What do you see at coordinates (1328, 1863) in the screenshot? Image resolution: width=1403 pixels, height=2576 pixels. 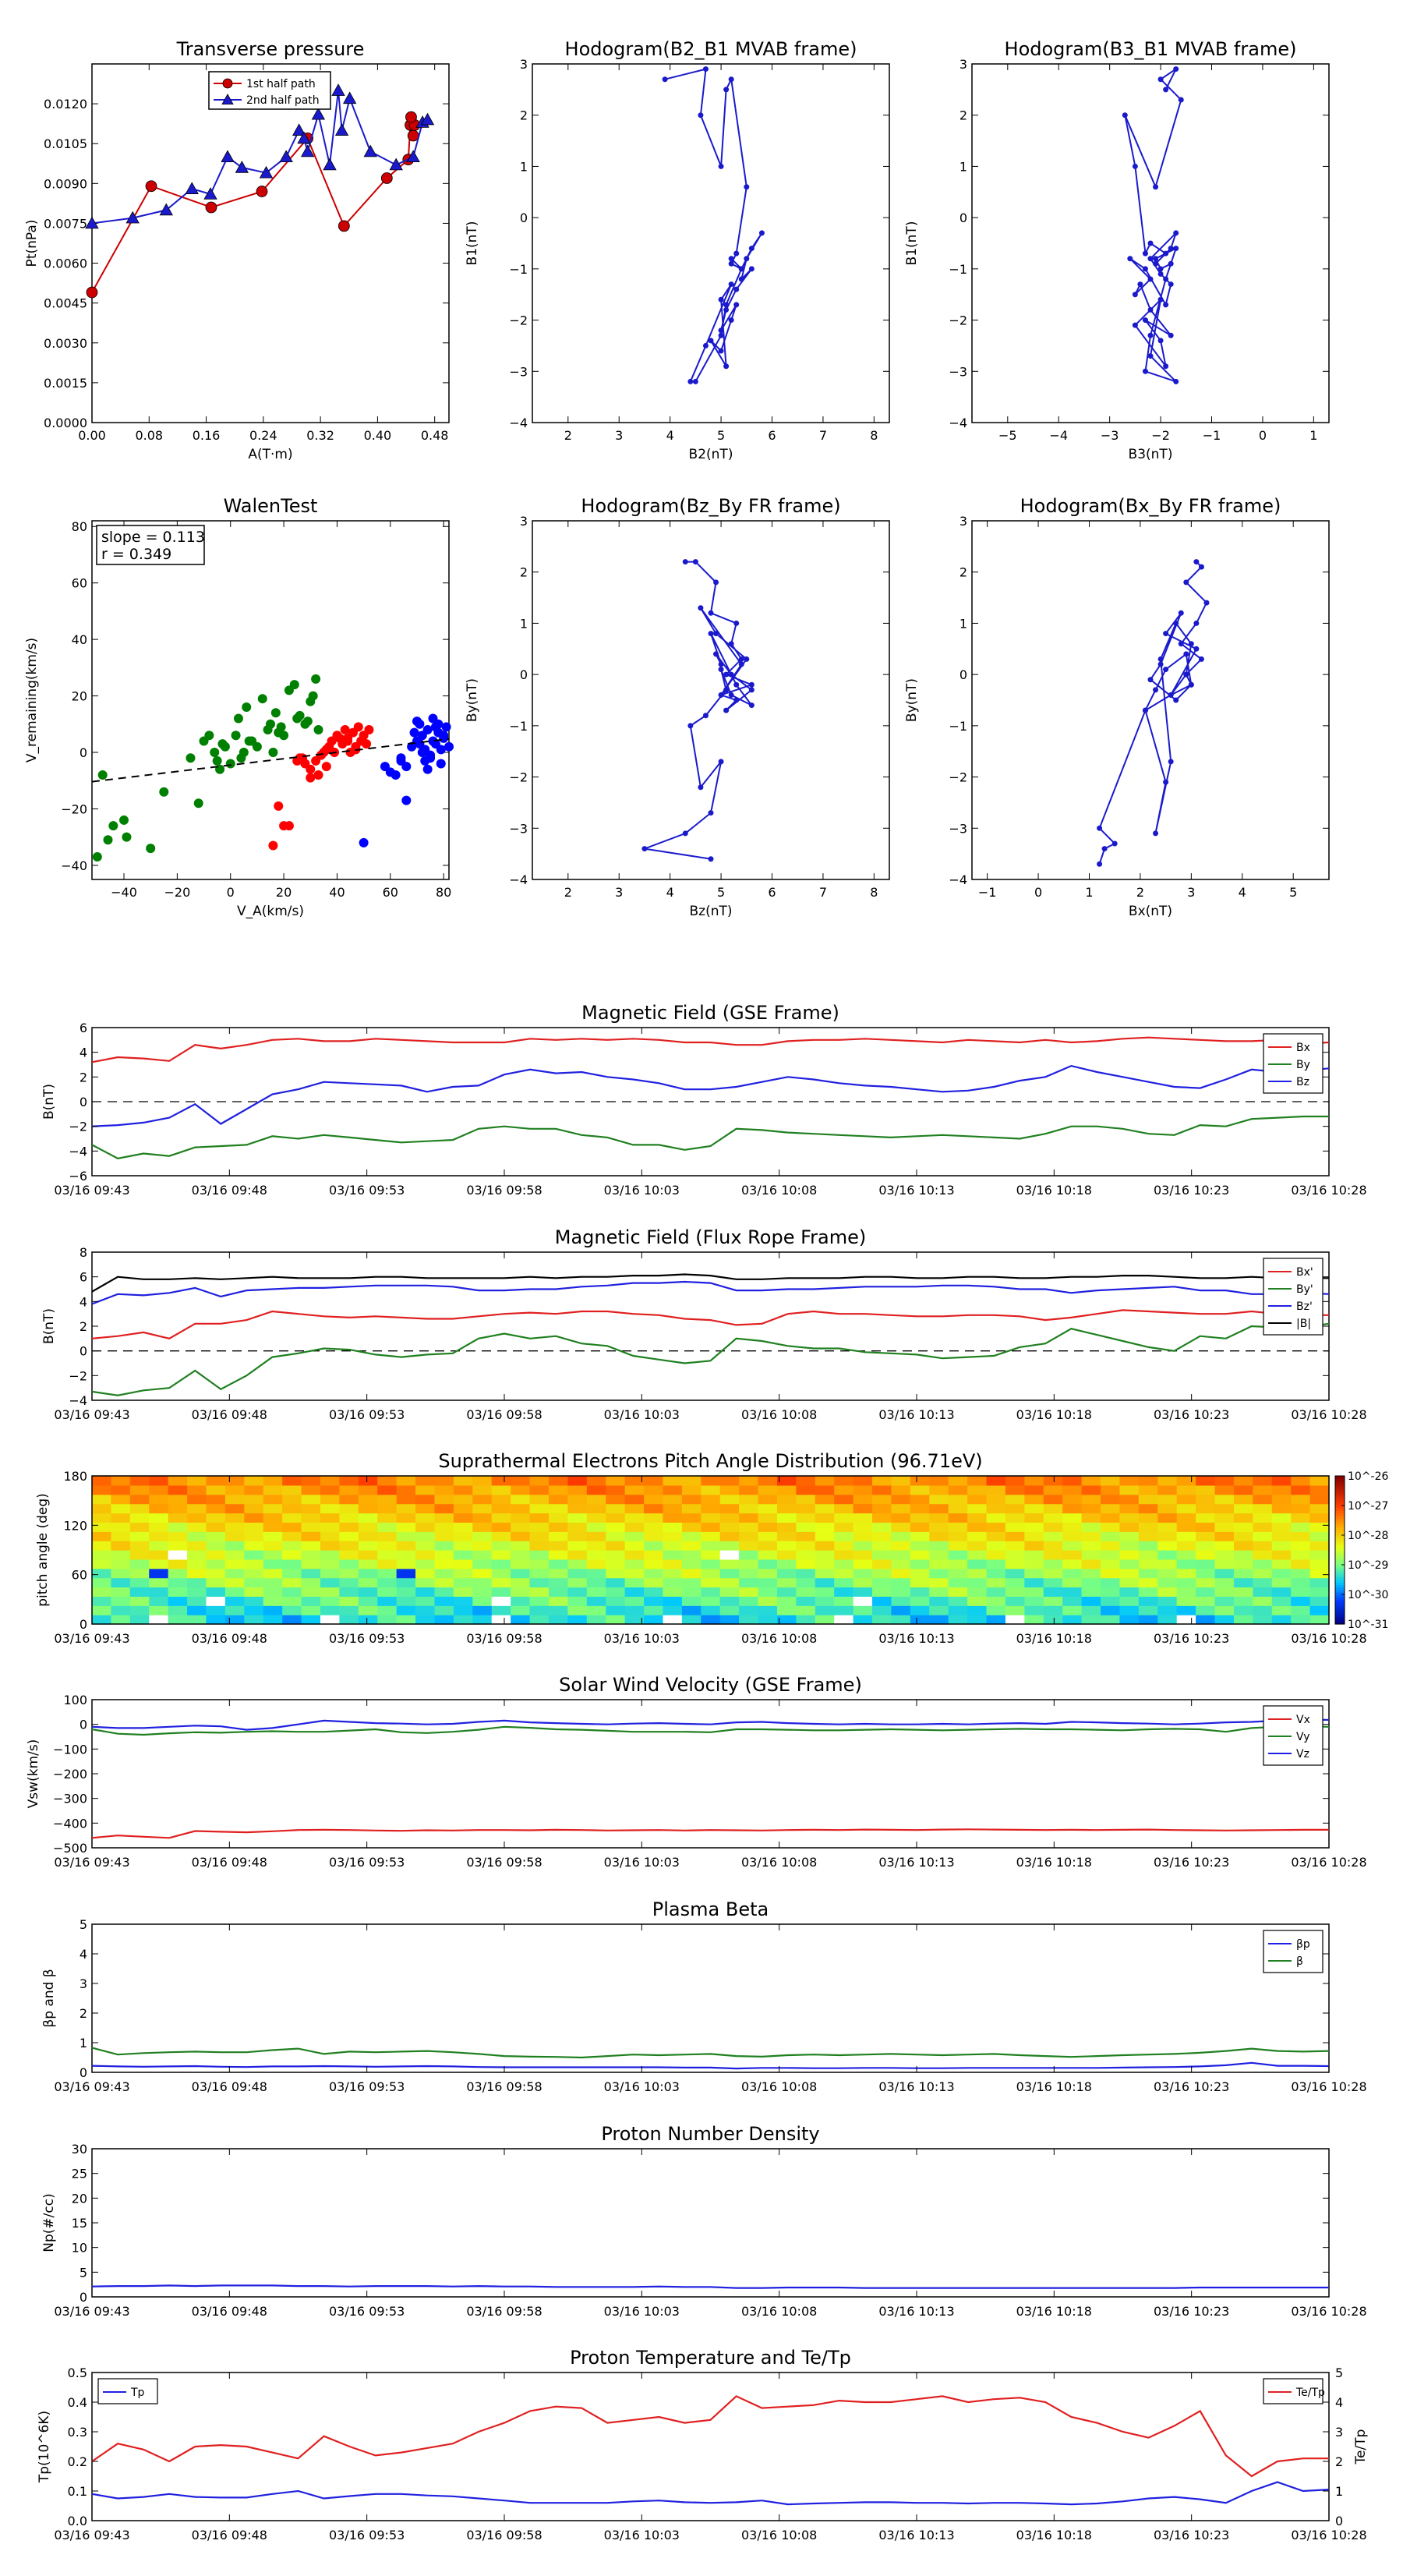 I see `vsw-chart-xtick-label: 03/16 10:28` at bounding box center [1328, 1863].